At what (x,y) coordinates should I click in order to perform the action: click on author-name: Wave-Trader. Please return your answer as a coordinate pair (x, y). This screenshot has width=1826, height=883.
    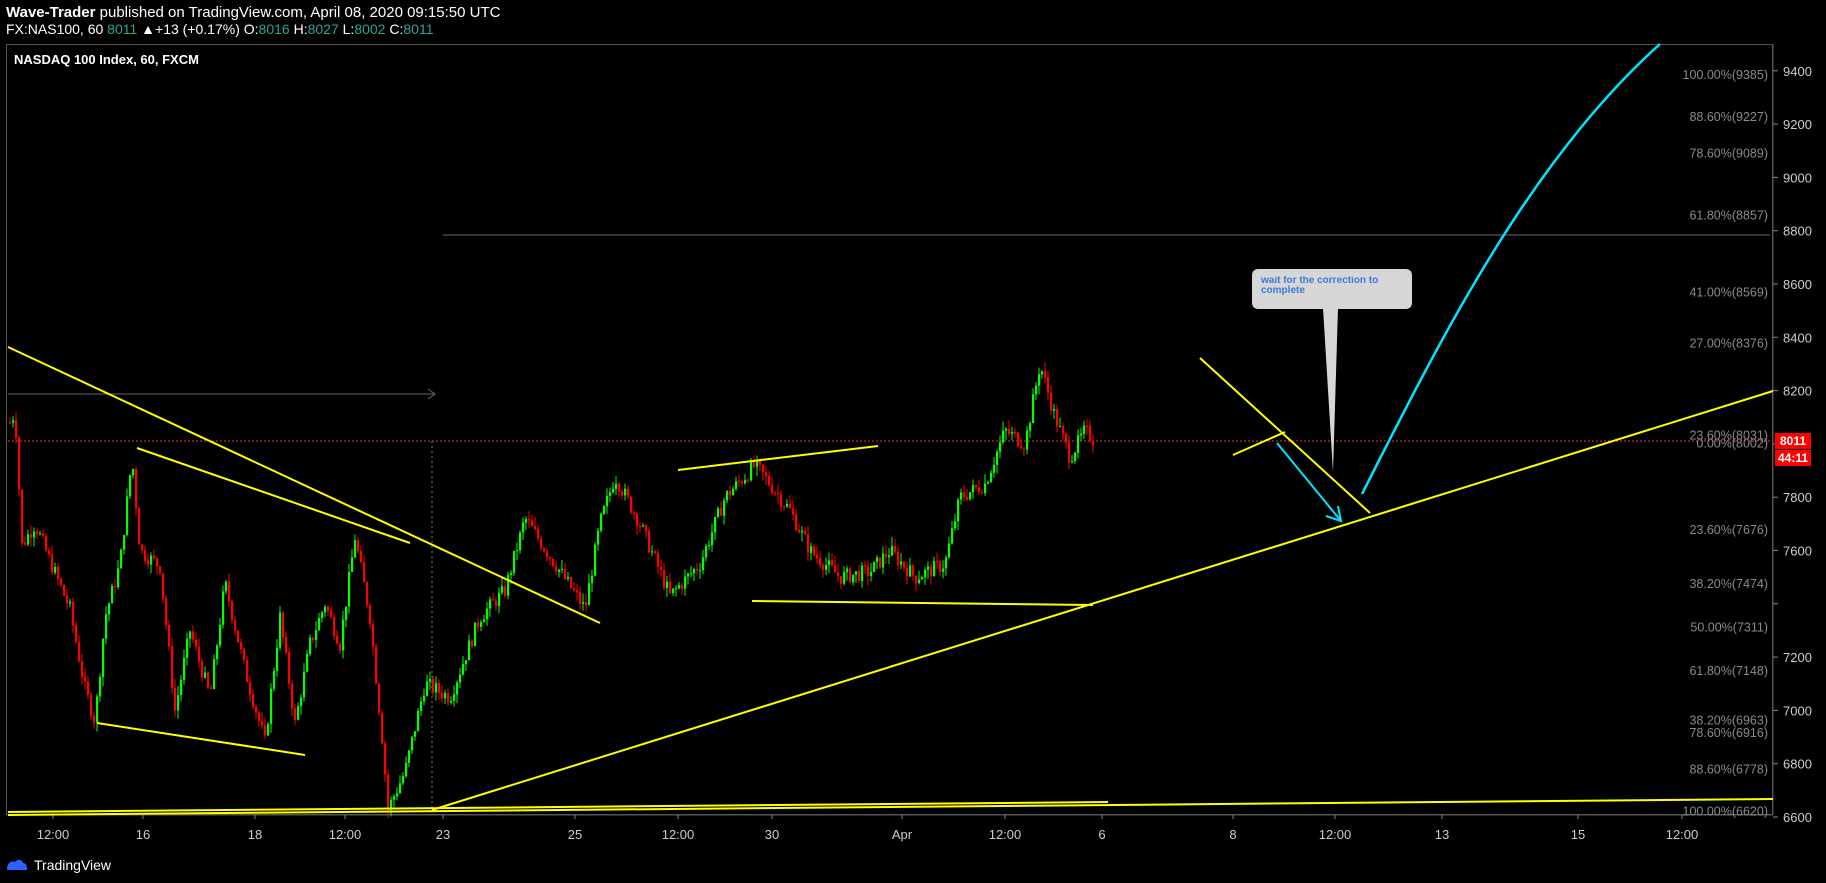
    Looking at the image, I should click on (51, 12).